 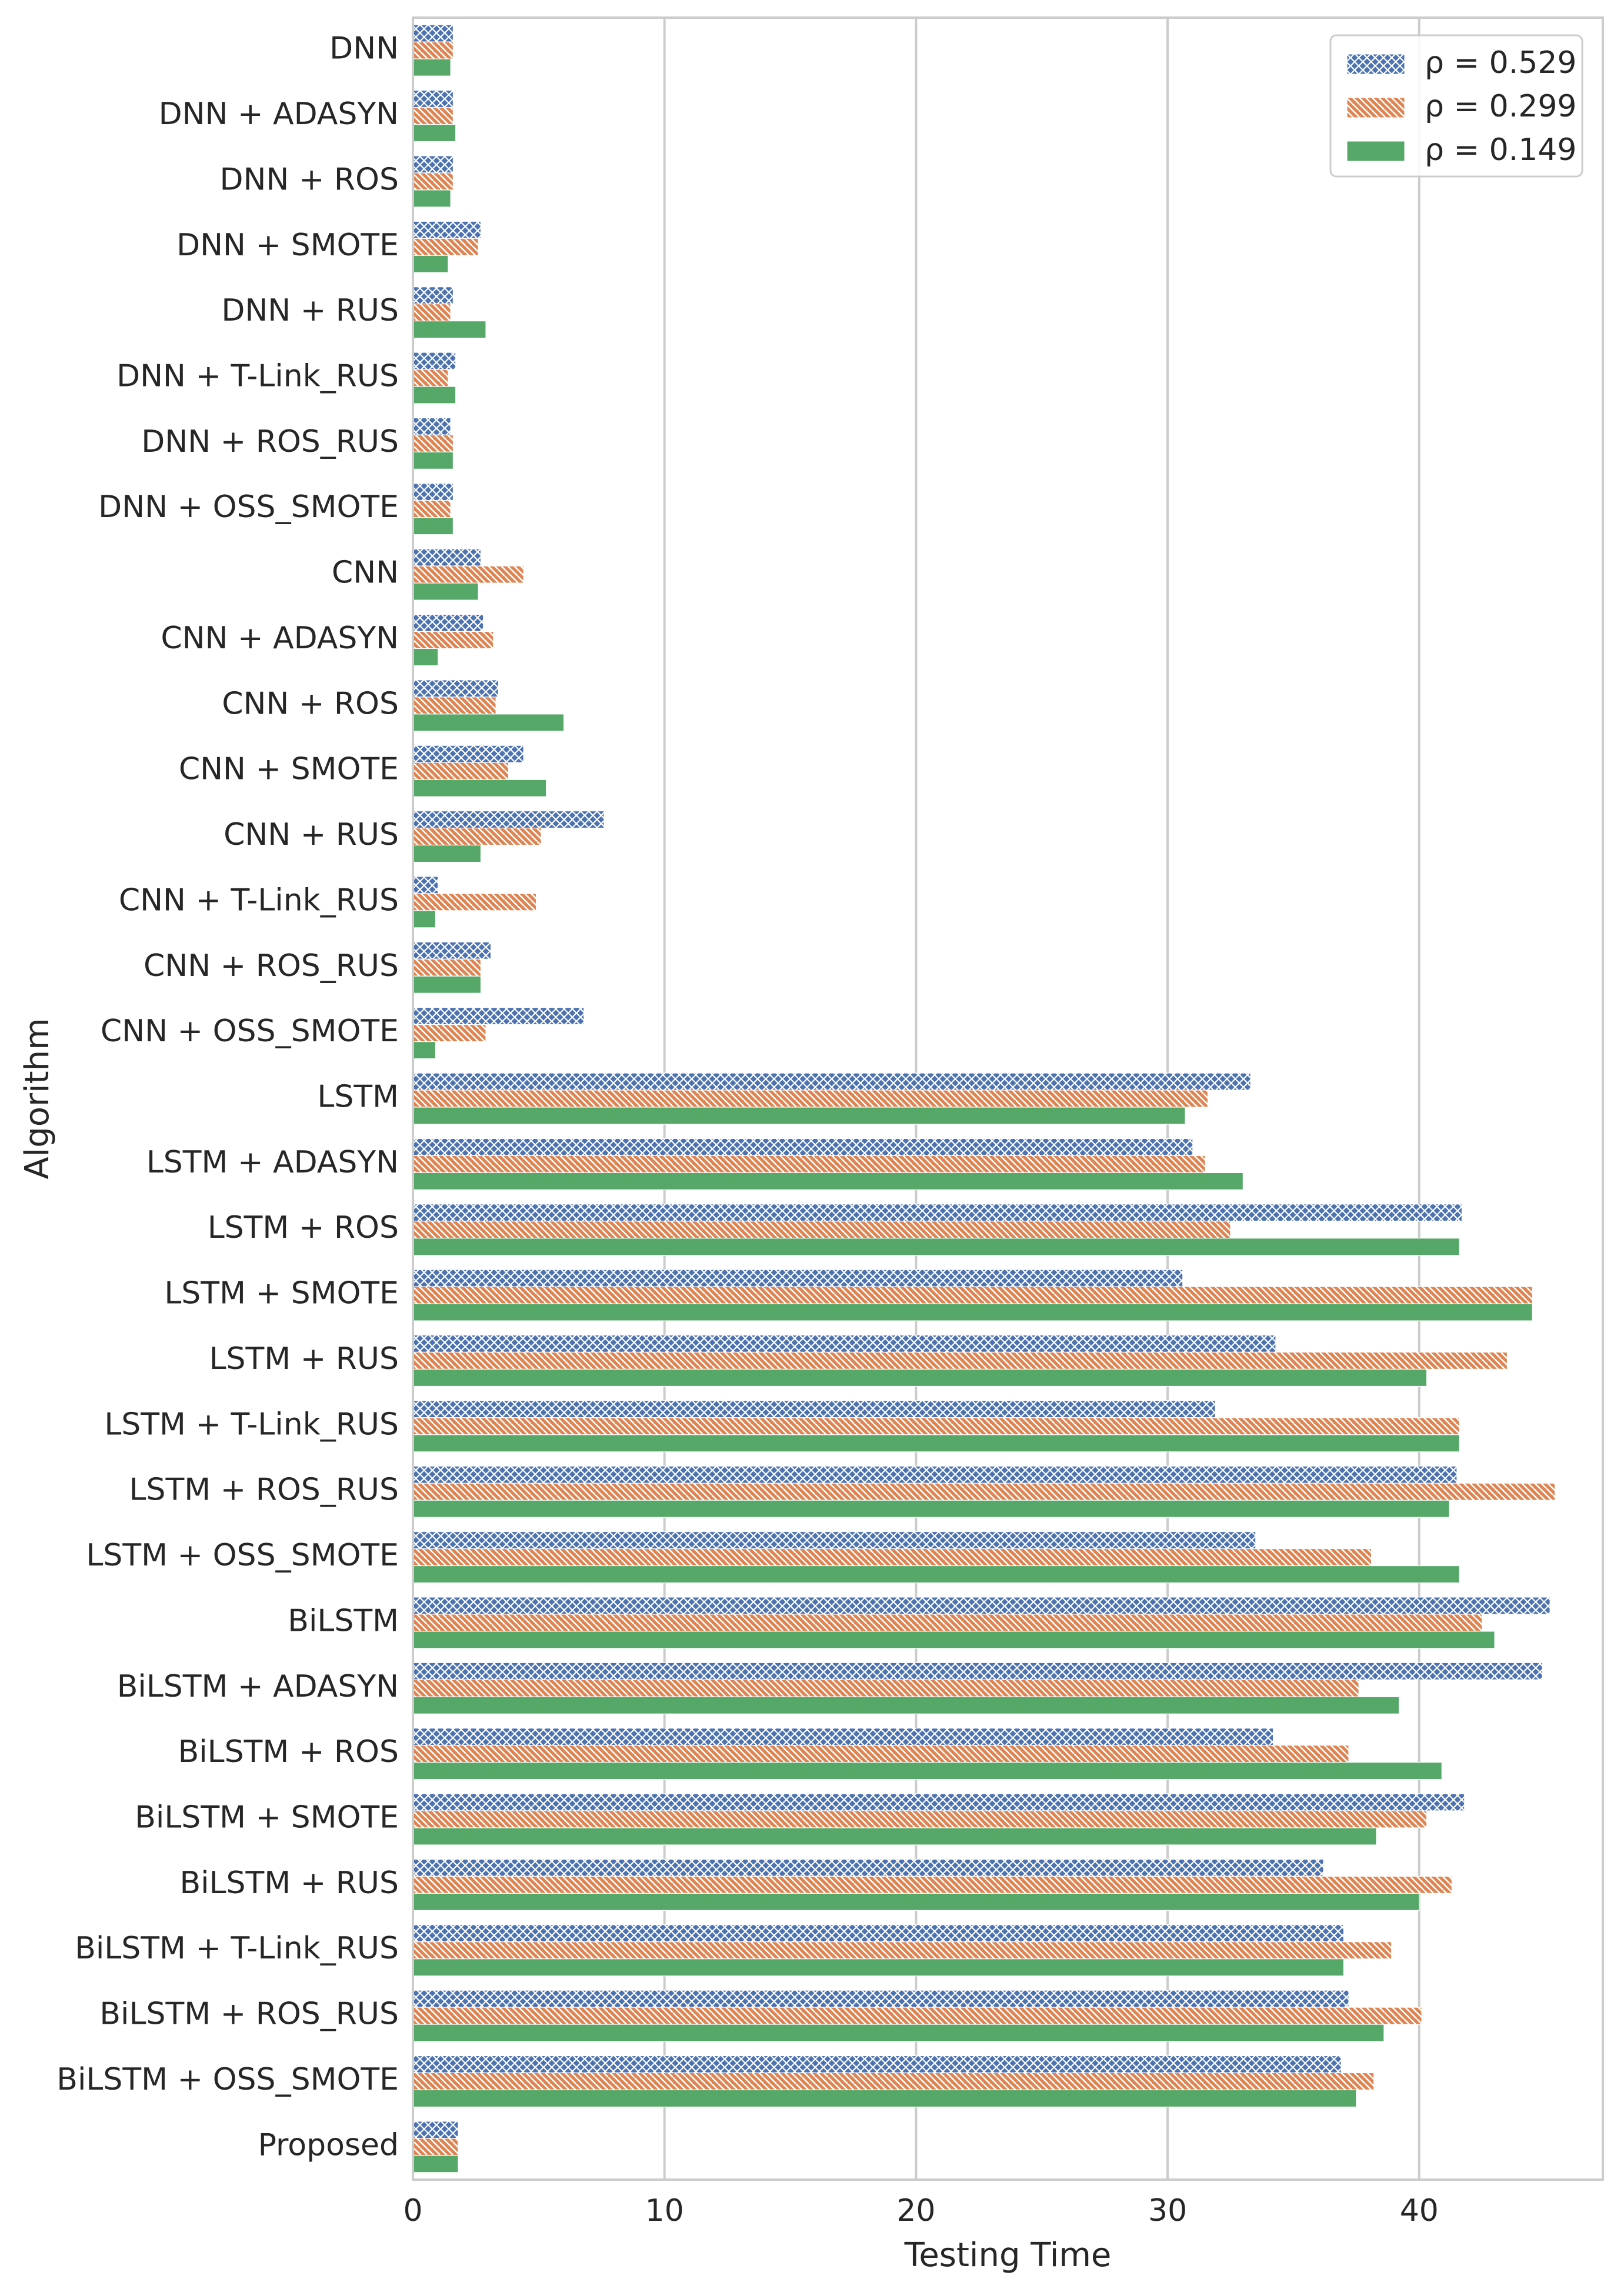 I want to click on legend-label: ρ = 0.149, so click(x=1501, y=150).